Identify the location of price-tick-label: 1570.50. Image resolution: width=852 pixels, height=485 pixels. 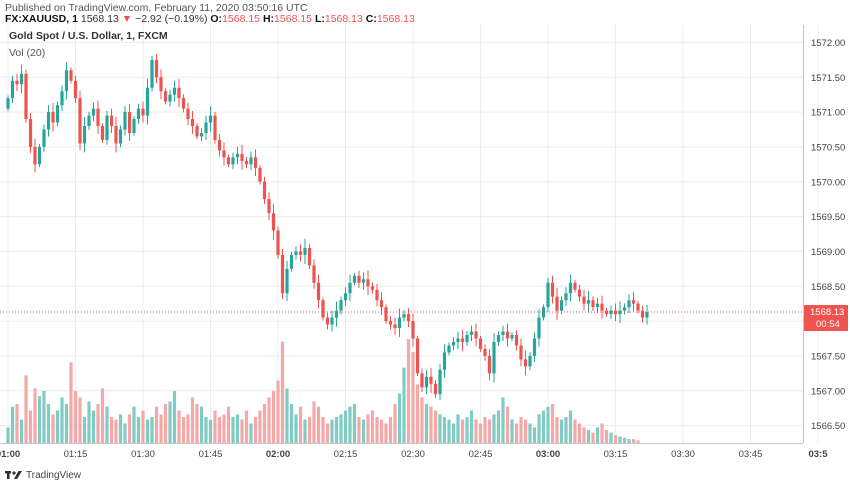
(828, 147).